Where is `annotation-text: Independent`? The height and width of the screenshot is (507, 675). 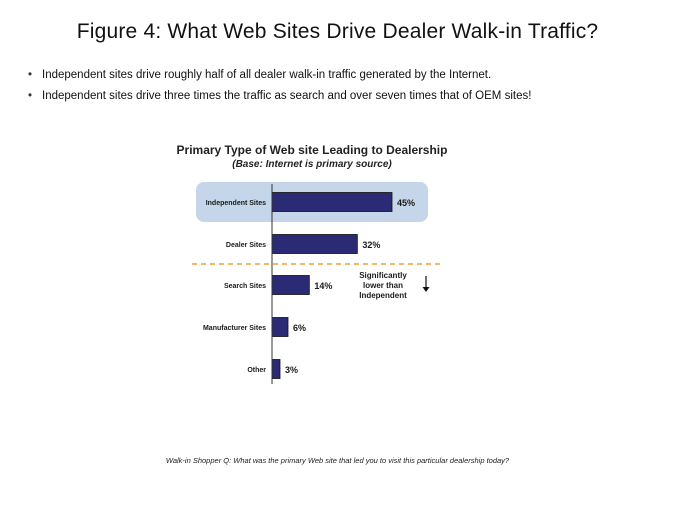 annotation-text: Independent is located at coordinates (383, 295).